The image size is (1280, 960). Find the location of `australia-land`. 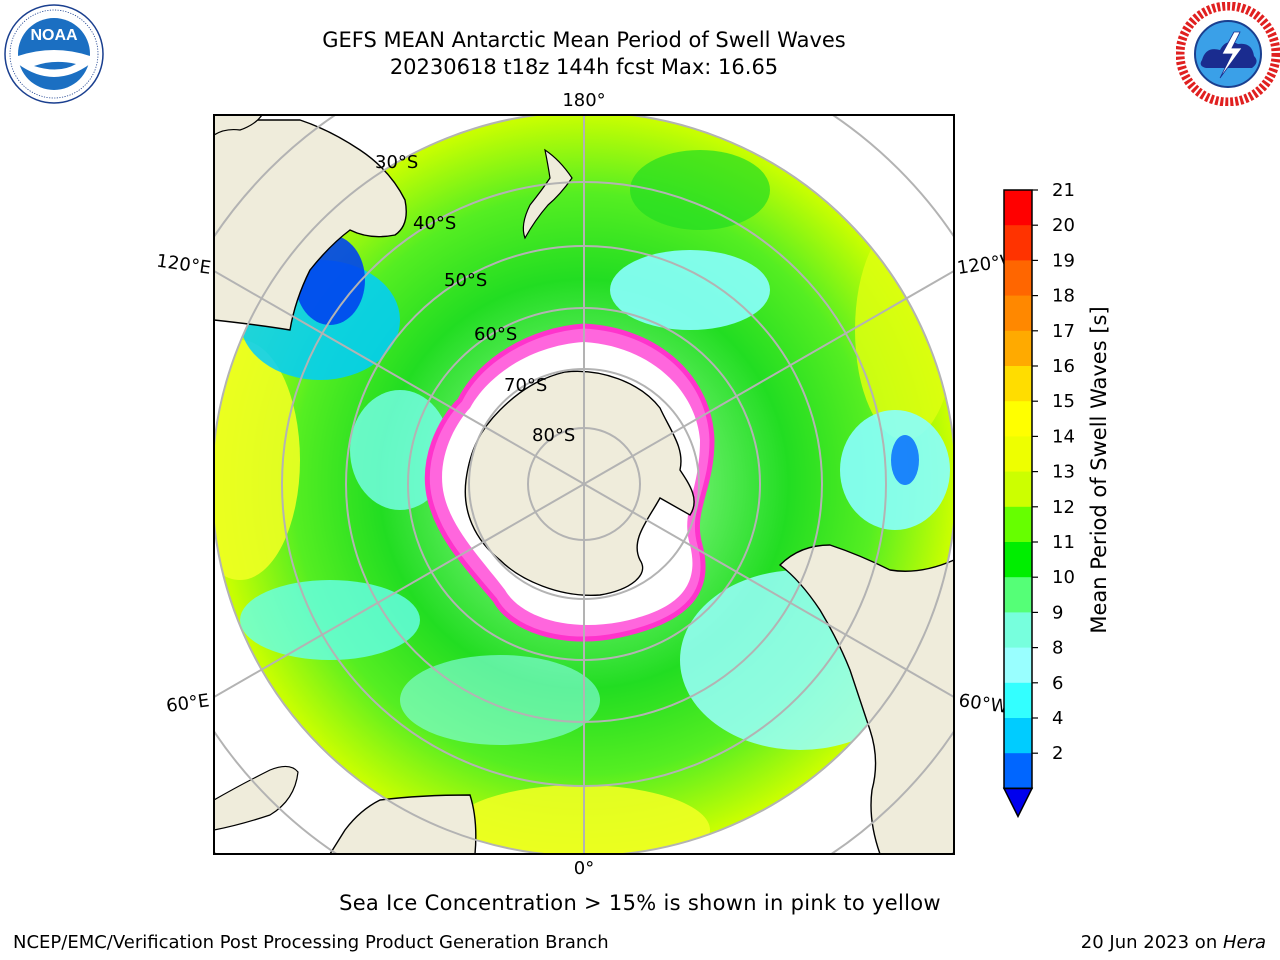

australia-land is located at coordinates (310, 225).